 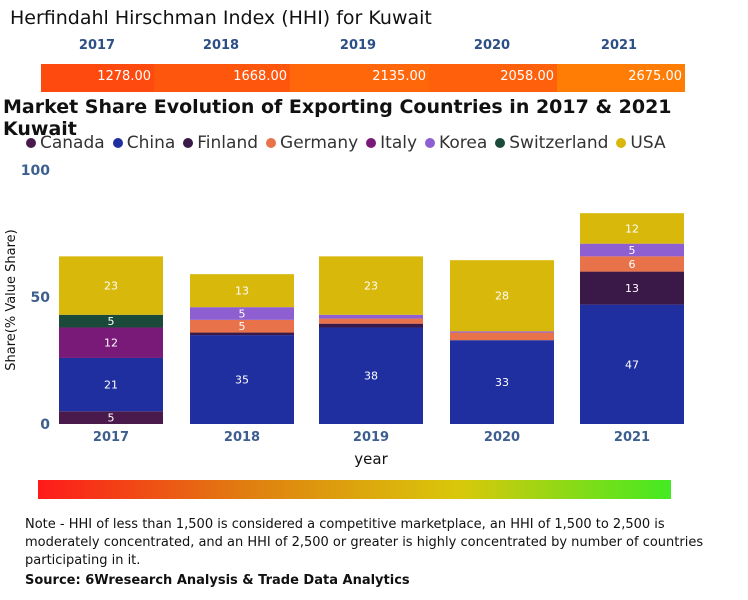 What do you see at coordinates (371, 437) in the screenshot?
I see `x-tick-label: 2019` at bounding box center [371, 437].